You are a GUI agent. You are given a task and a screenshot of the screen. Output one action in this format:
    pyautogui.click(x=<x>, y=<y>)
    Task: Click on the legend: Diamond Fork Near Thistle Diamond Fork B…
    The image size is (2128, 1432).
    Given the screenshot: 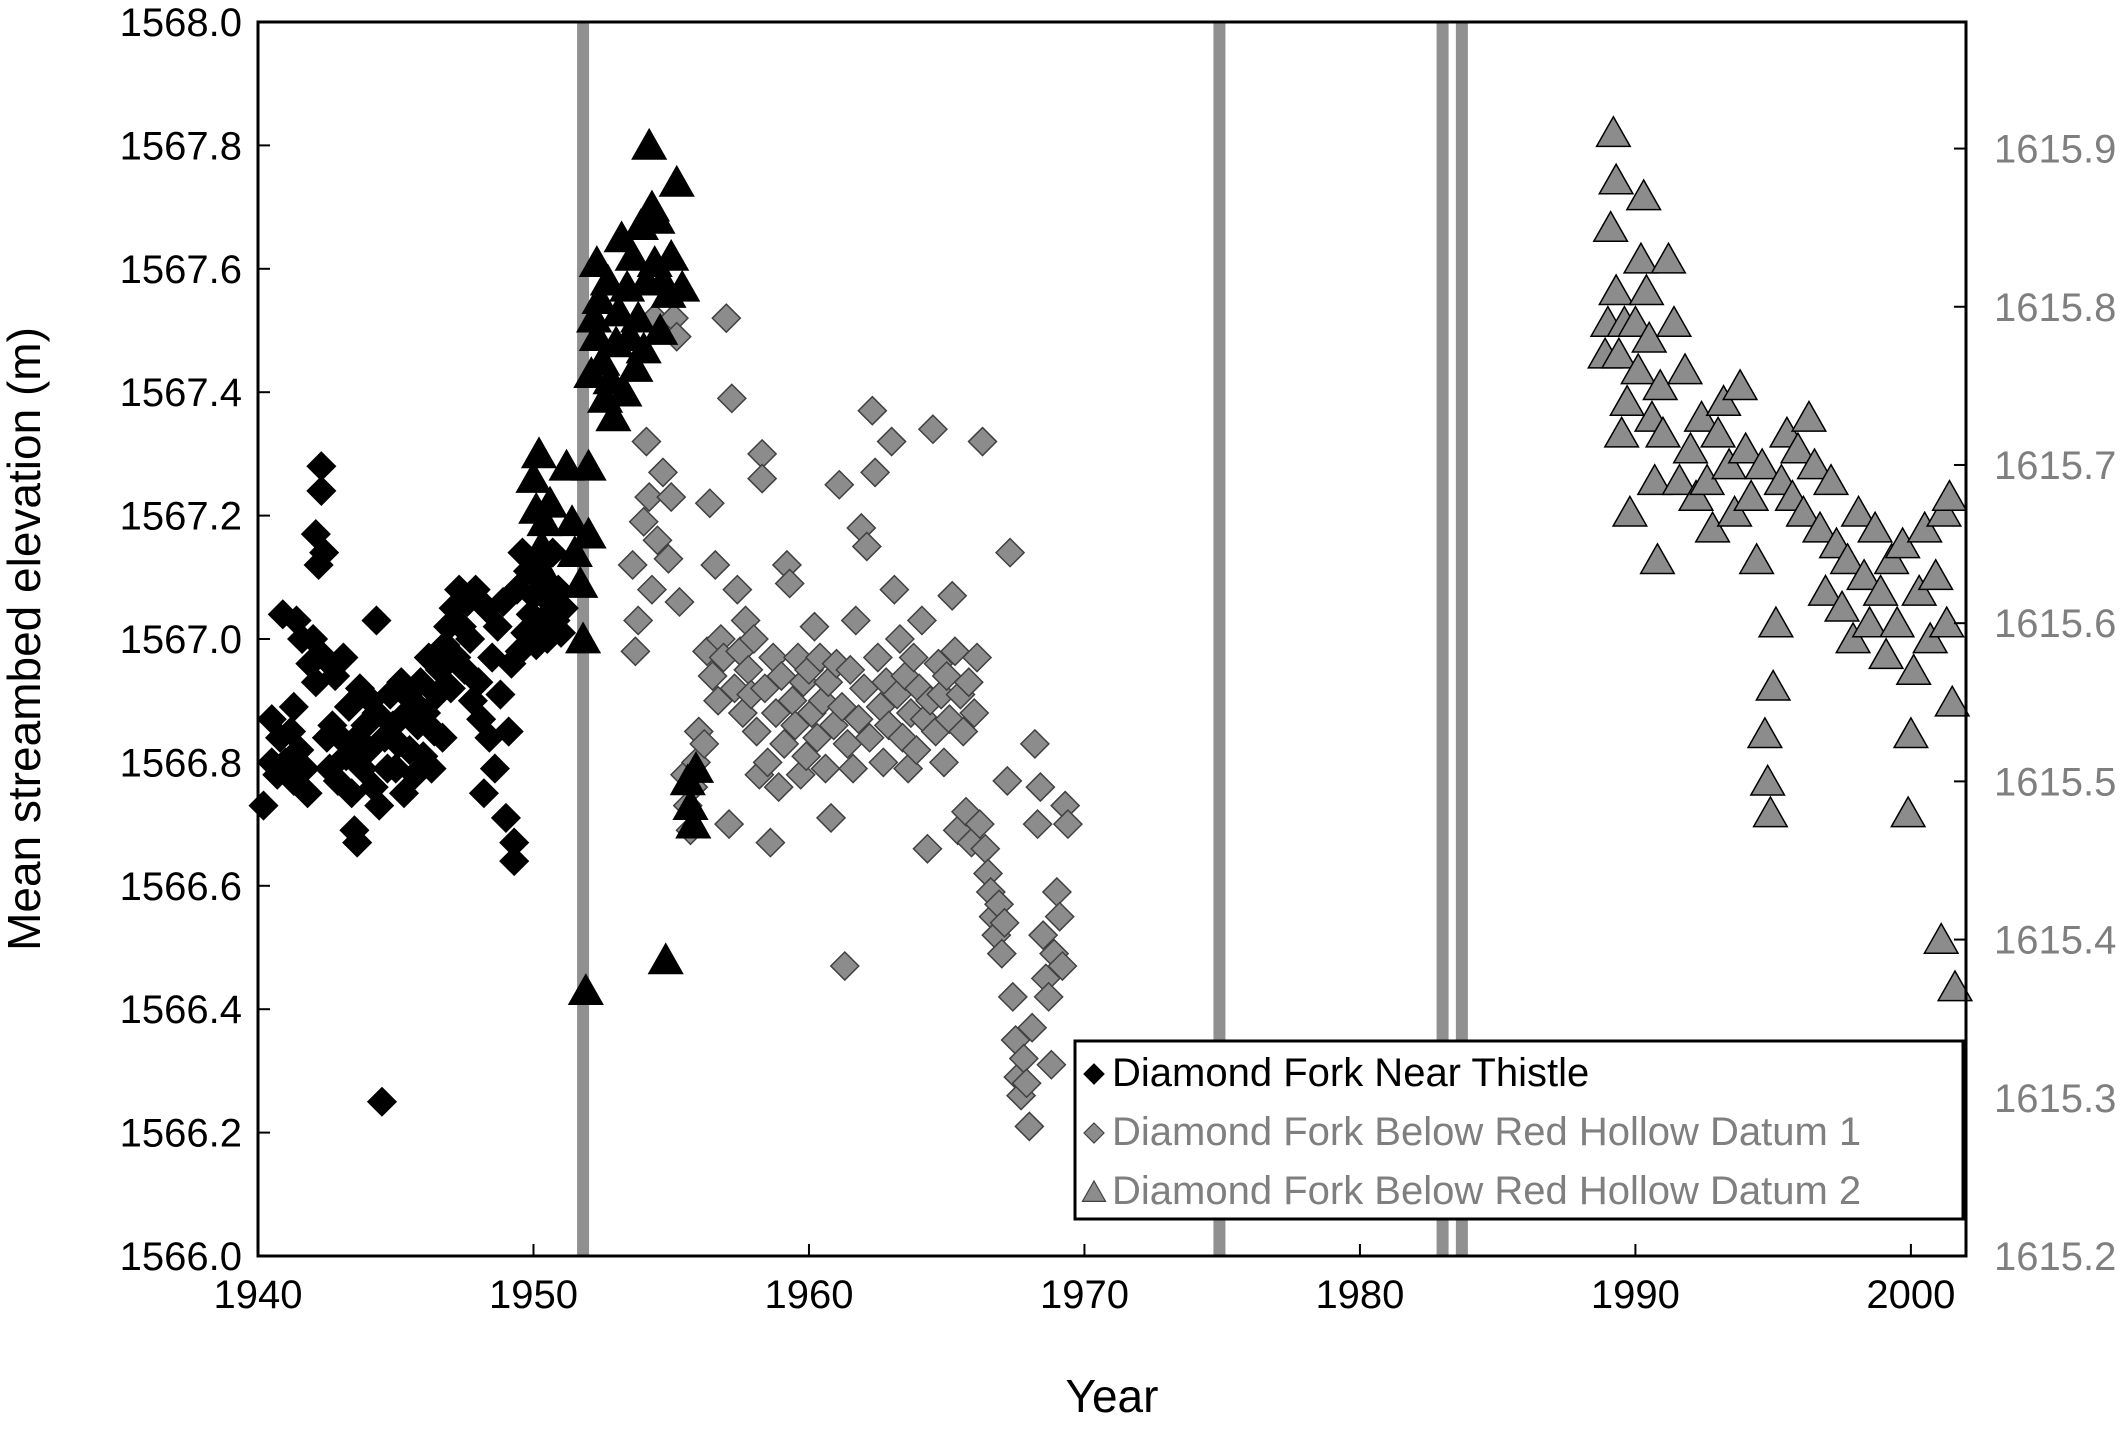 What is the action you would take?
    pyautogui.click(x=1519, y=1130)
    